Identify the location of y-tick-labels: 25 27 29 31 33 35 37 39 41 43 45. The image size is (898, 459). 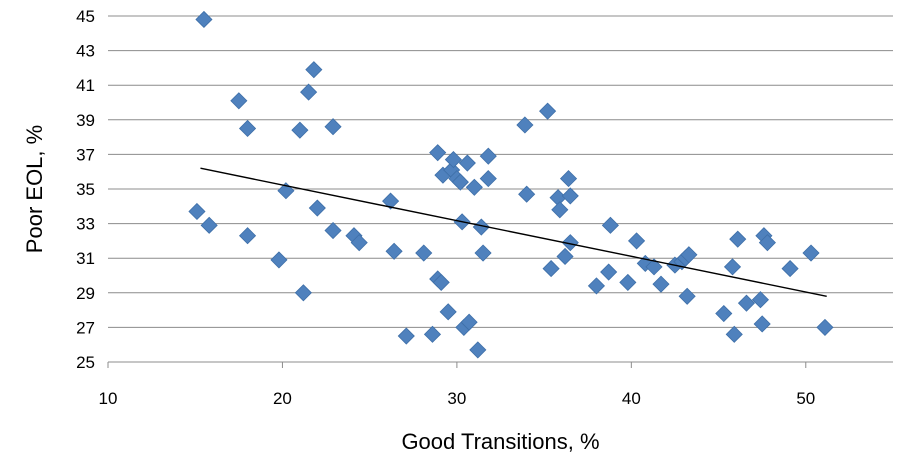
(85, 189).